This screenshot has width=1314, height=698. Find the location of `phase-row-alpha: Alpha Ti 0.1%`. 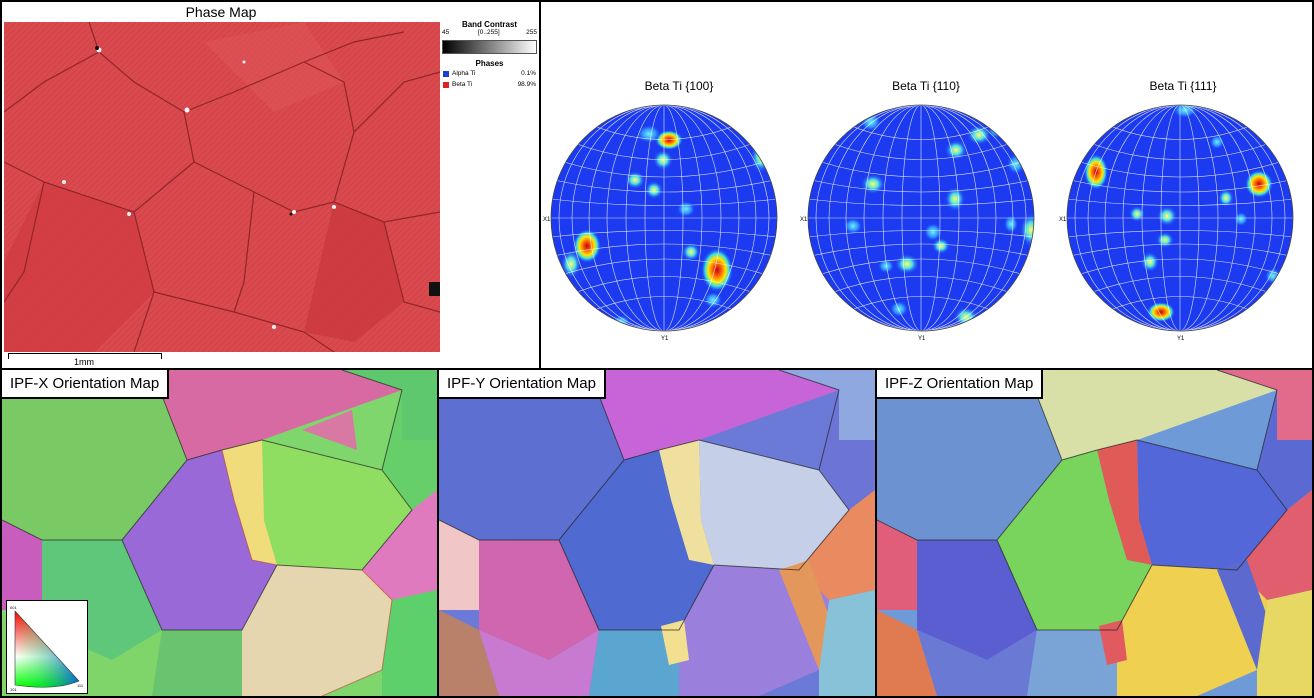

phase-row-alpha: Alpha Ti 0.1% is located at coordinates (489, 75).